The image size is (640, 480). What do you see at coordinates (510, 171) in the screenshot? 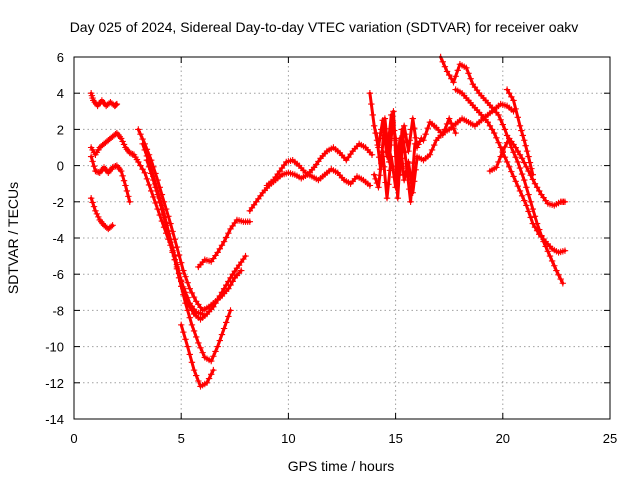
I see `series-line` at bounding box center [510, 171].